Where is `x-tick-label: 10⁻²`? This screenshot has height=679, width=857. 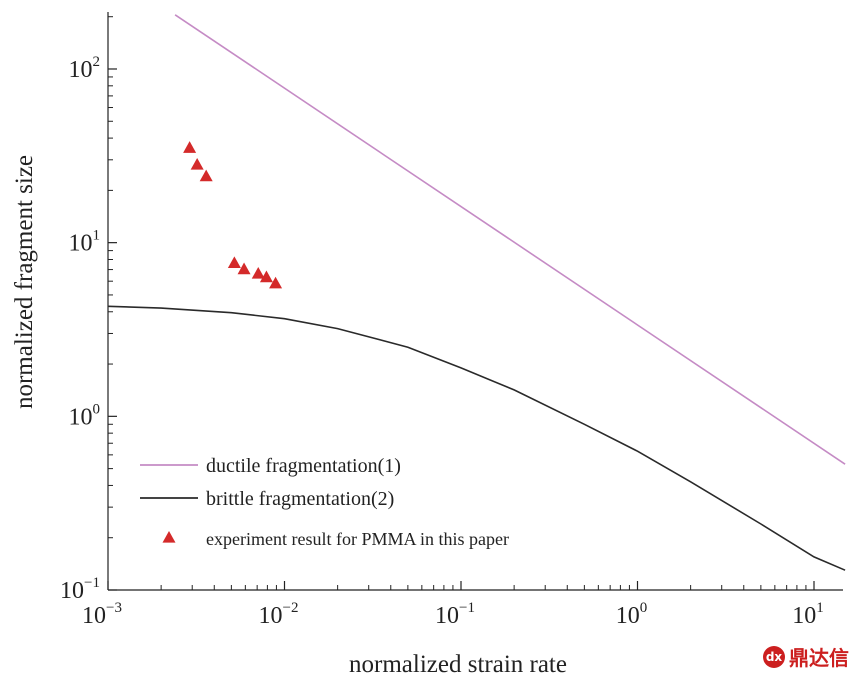 x-tick-label: 10⁻² is located at coordinates (279, 614).